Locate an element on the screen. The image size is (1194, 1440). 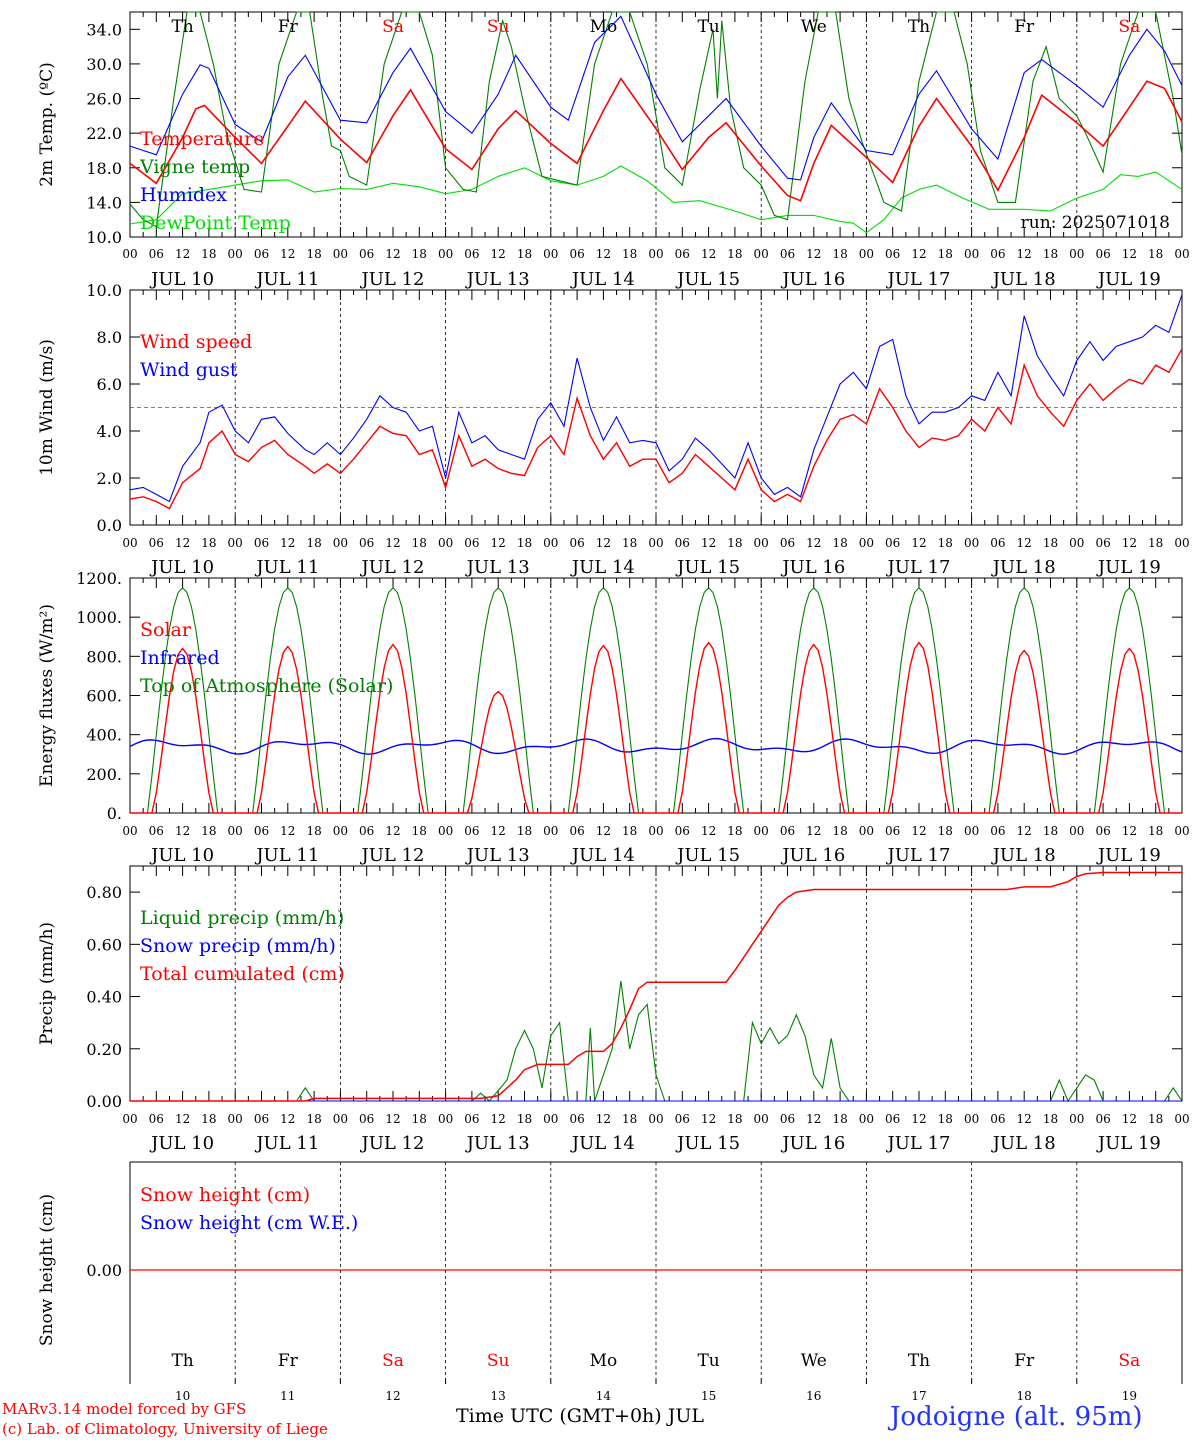
dewpoint-line is located at coordinates (656, 199).